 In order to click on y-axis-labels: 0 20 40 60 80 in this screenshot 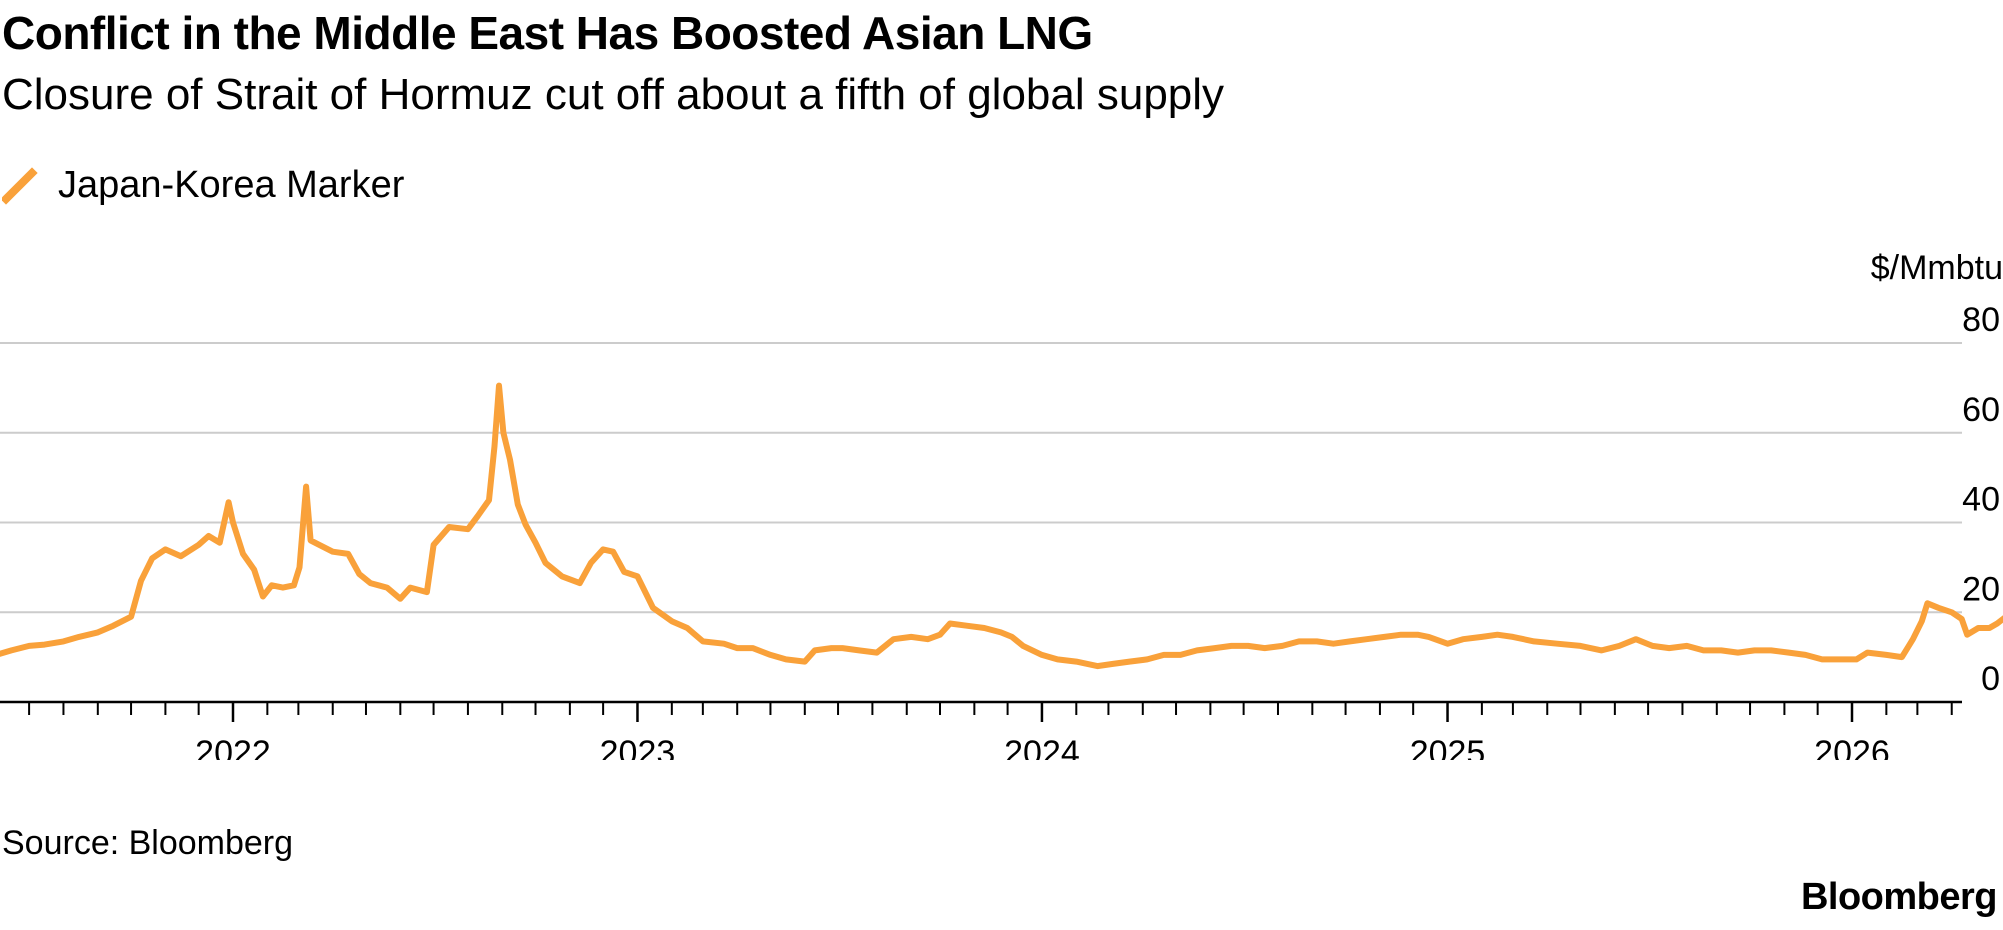, I will do `click(1981, 499)`.